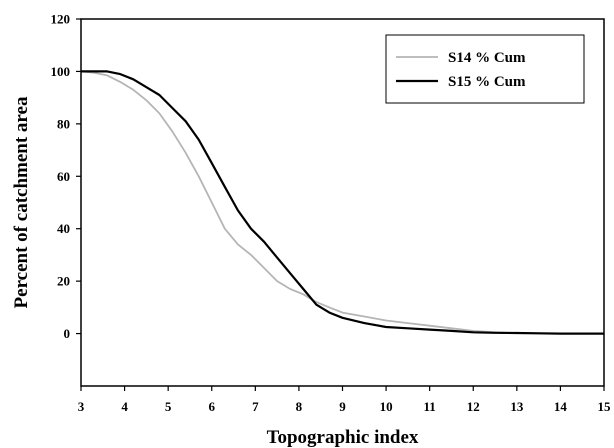  I want to click on y-tick-label: 80, so click(63, 123).